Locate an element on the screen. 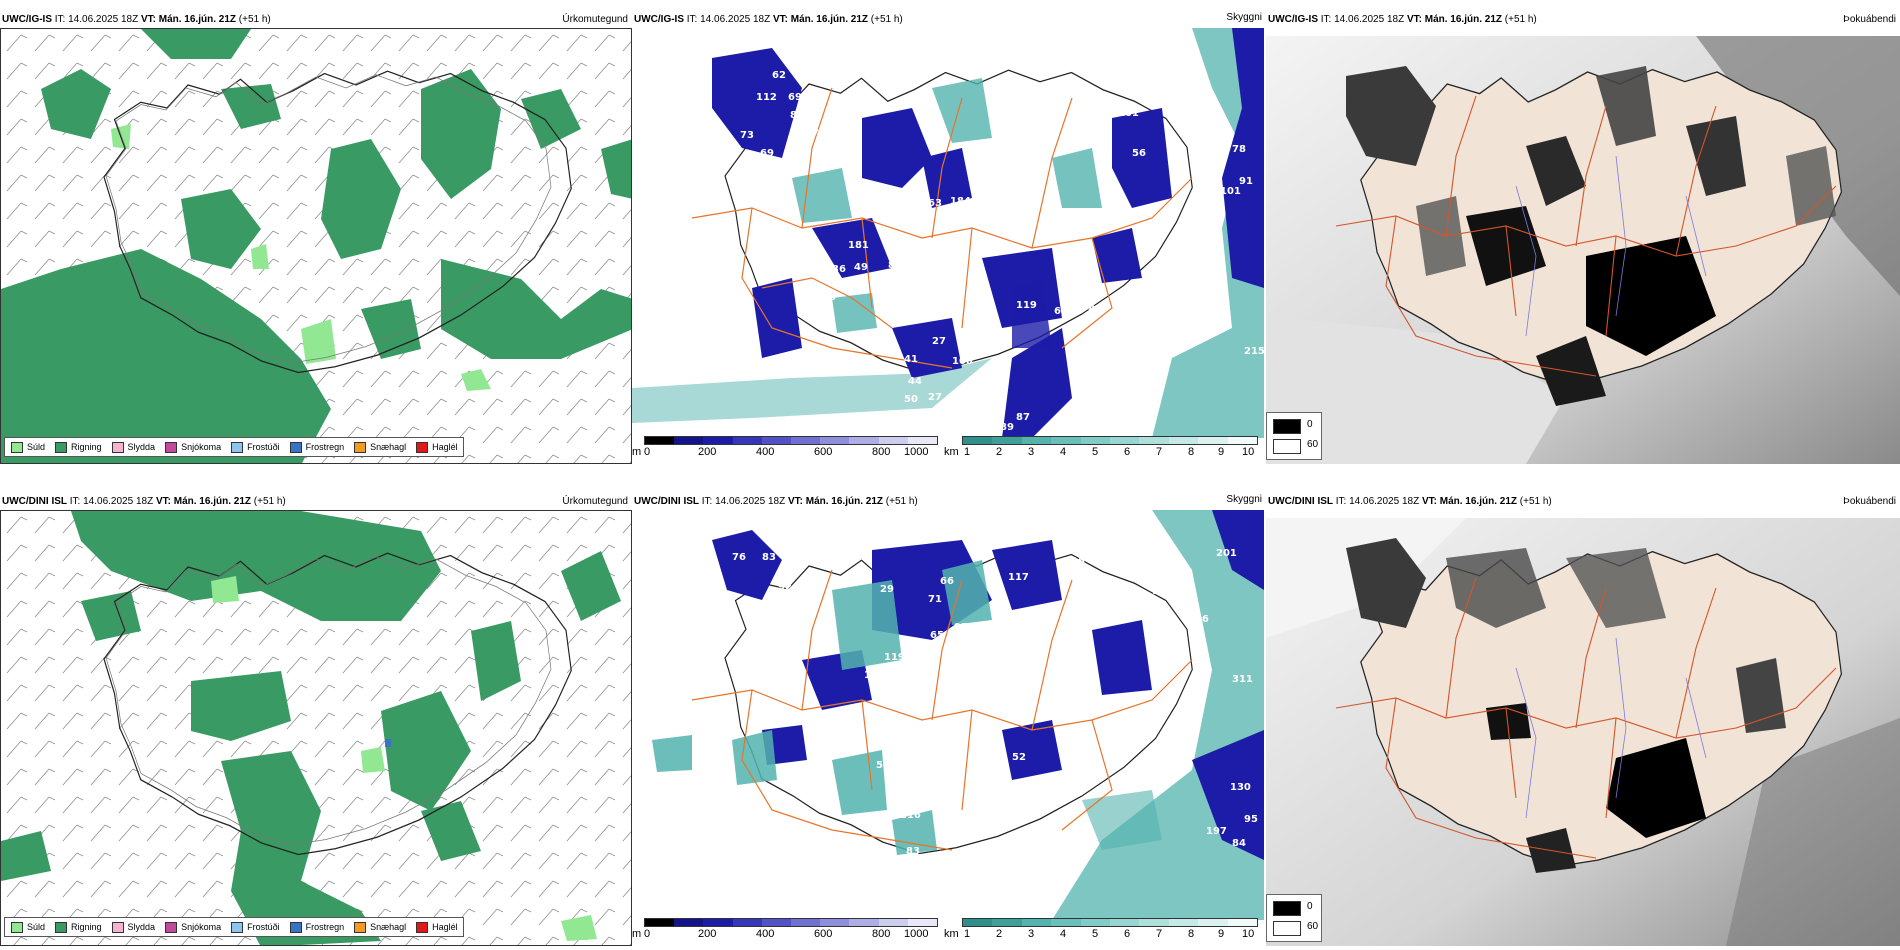  swatch-snow is located at coordinates (171, 927).